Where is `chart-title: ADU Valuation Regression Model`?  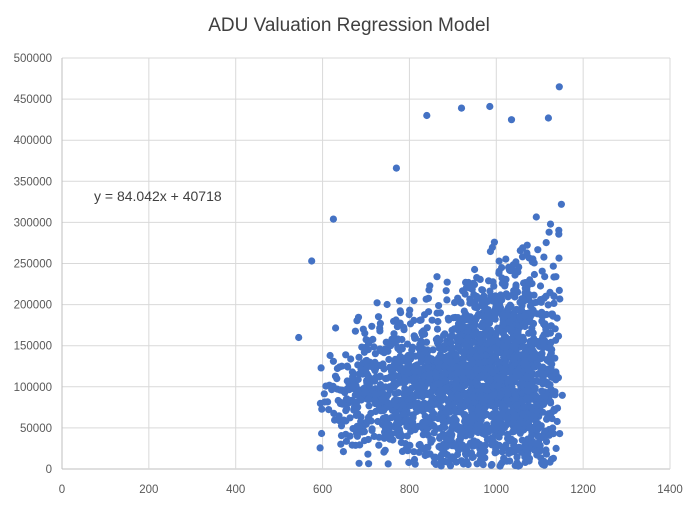
chart-title: ADU Valuation Regression Model is located at coordinates (349, 25).